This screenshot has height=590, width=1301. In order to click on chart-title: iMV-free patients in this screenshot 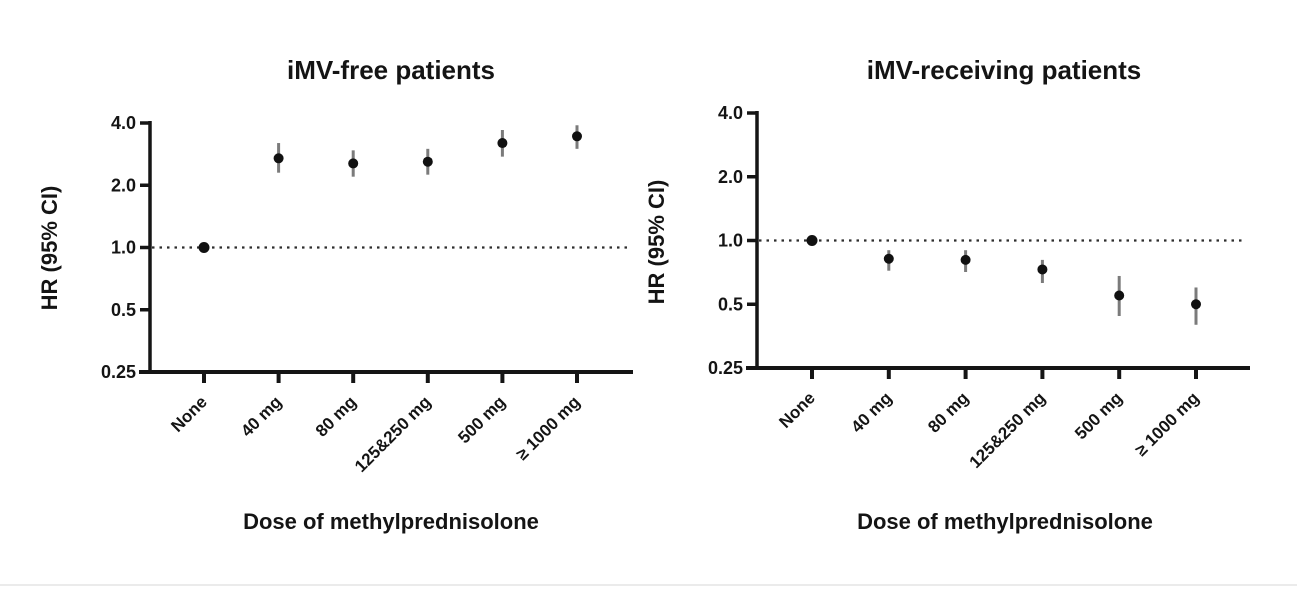, I will do `click(391, 70)`.